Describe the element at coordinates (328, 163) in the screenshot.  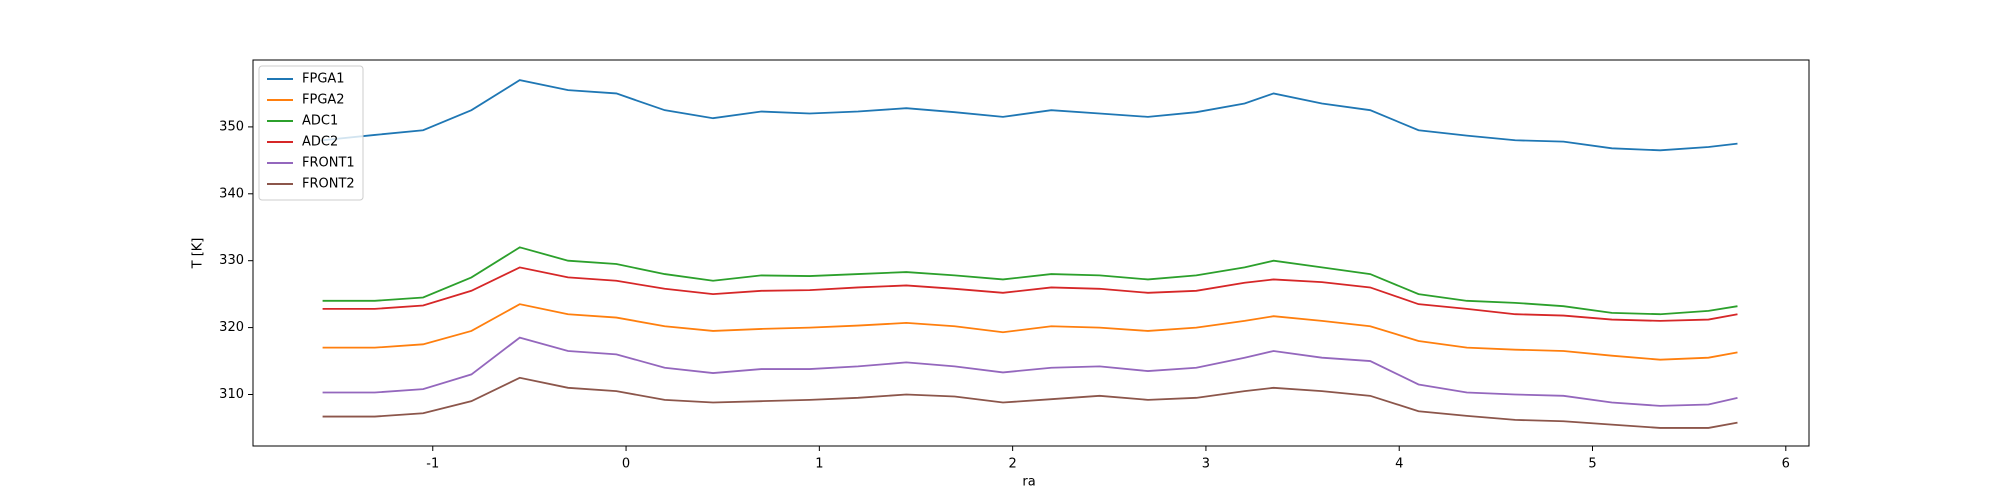
I see `legend-label: FRONT1` at that location.